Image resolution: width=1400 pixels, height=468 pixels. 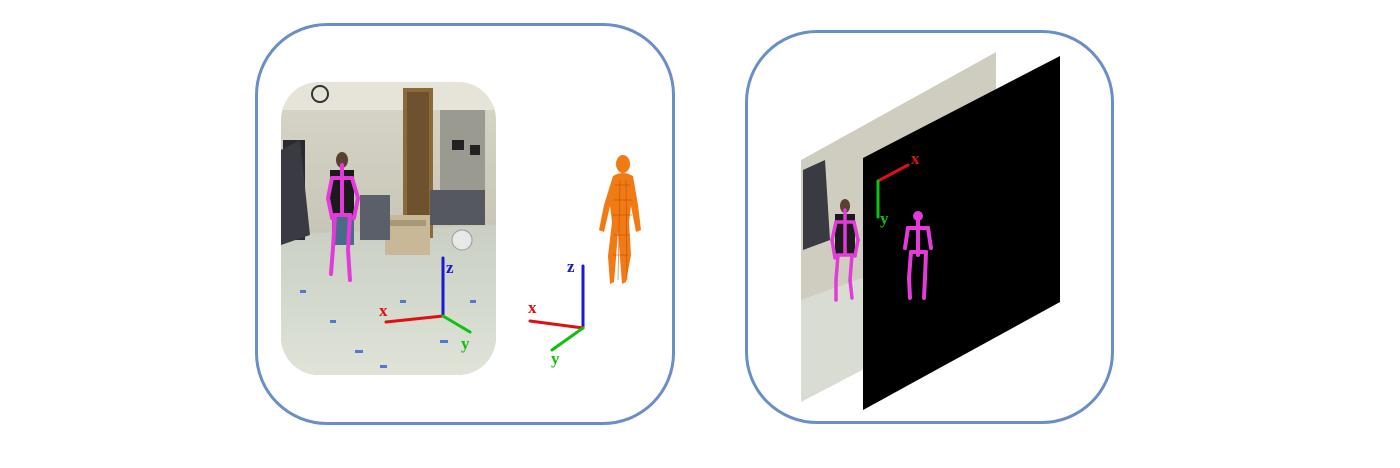 What do you see at coordinates (961, 233) in the screenshot?
I see `image-projection-plane` at bounding box center [961, 233].